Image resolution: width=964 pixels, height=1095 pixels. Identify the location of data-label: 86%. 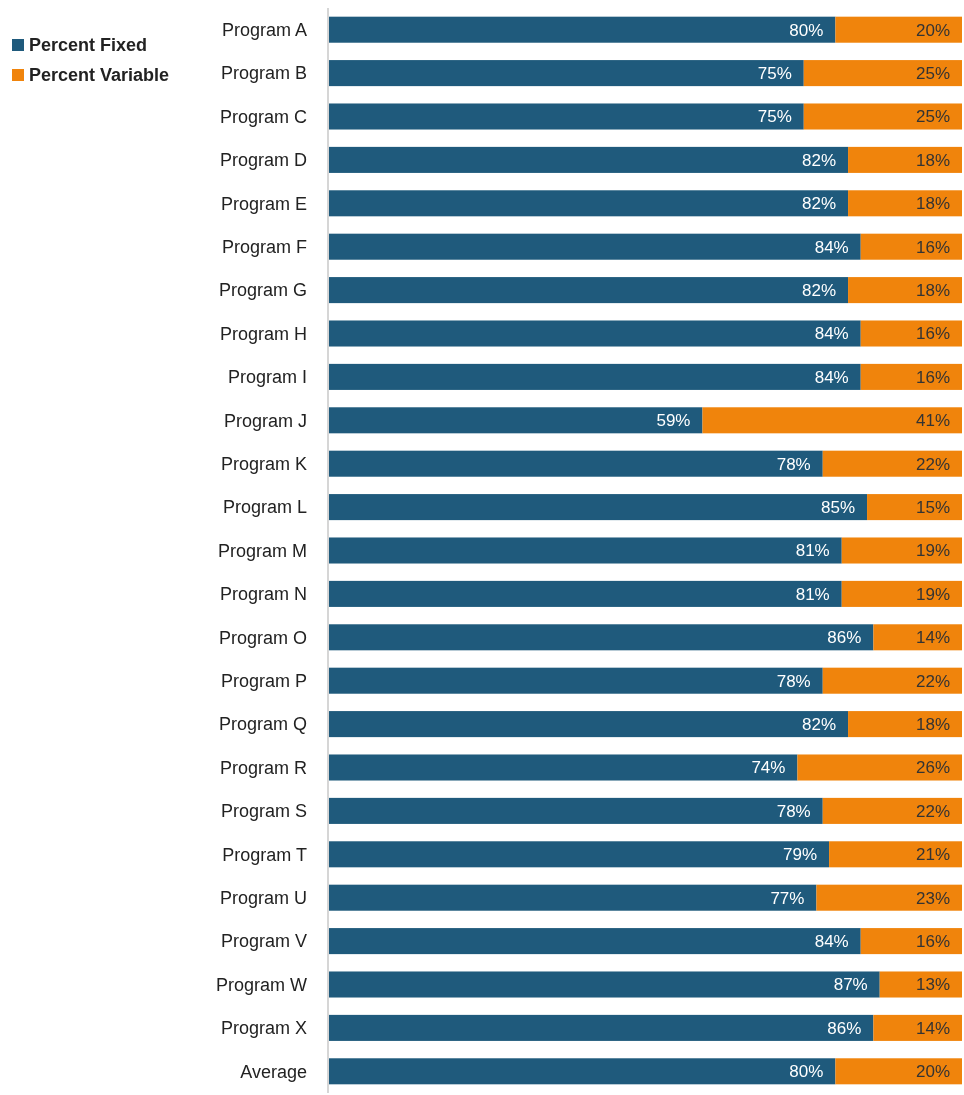
(844, 638).